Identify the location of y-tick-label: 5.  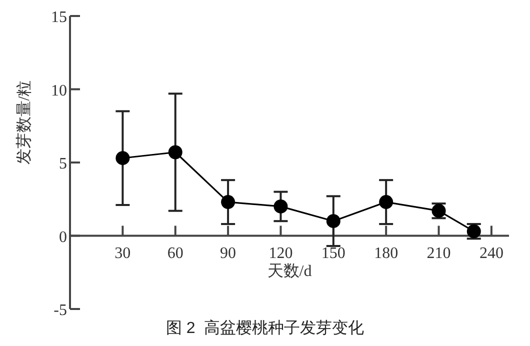
(63, 164).